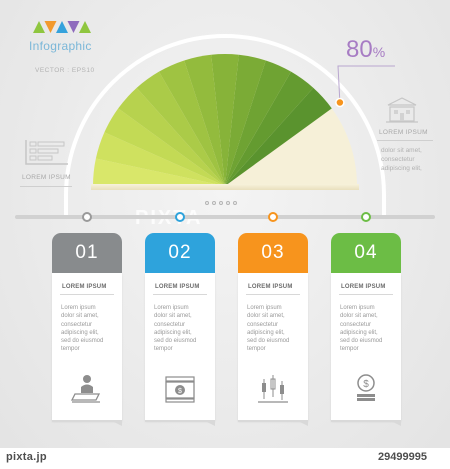  What do you see at coordinates (402, 110) in the screenshot?
I see `building-icon` at bounding box center [402, 110].